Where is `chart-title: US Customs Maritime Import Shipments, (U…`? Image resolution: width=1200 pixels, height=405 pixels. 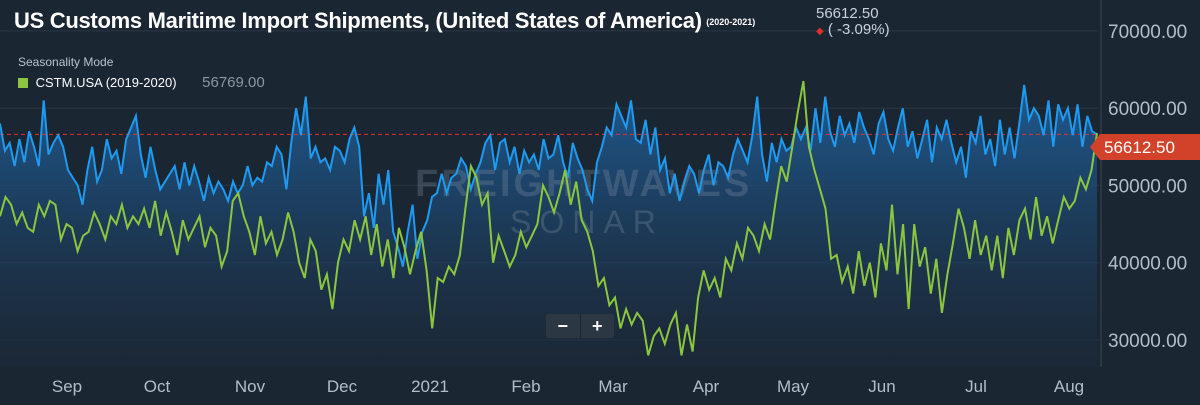
chart-title: US Customs Maritime Import Shipments, (U… is located at coordinates (358, 20).